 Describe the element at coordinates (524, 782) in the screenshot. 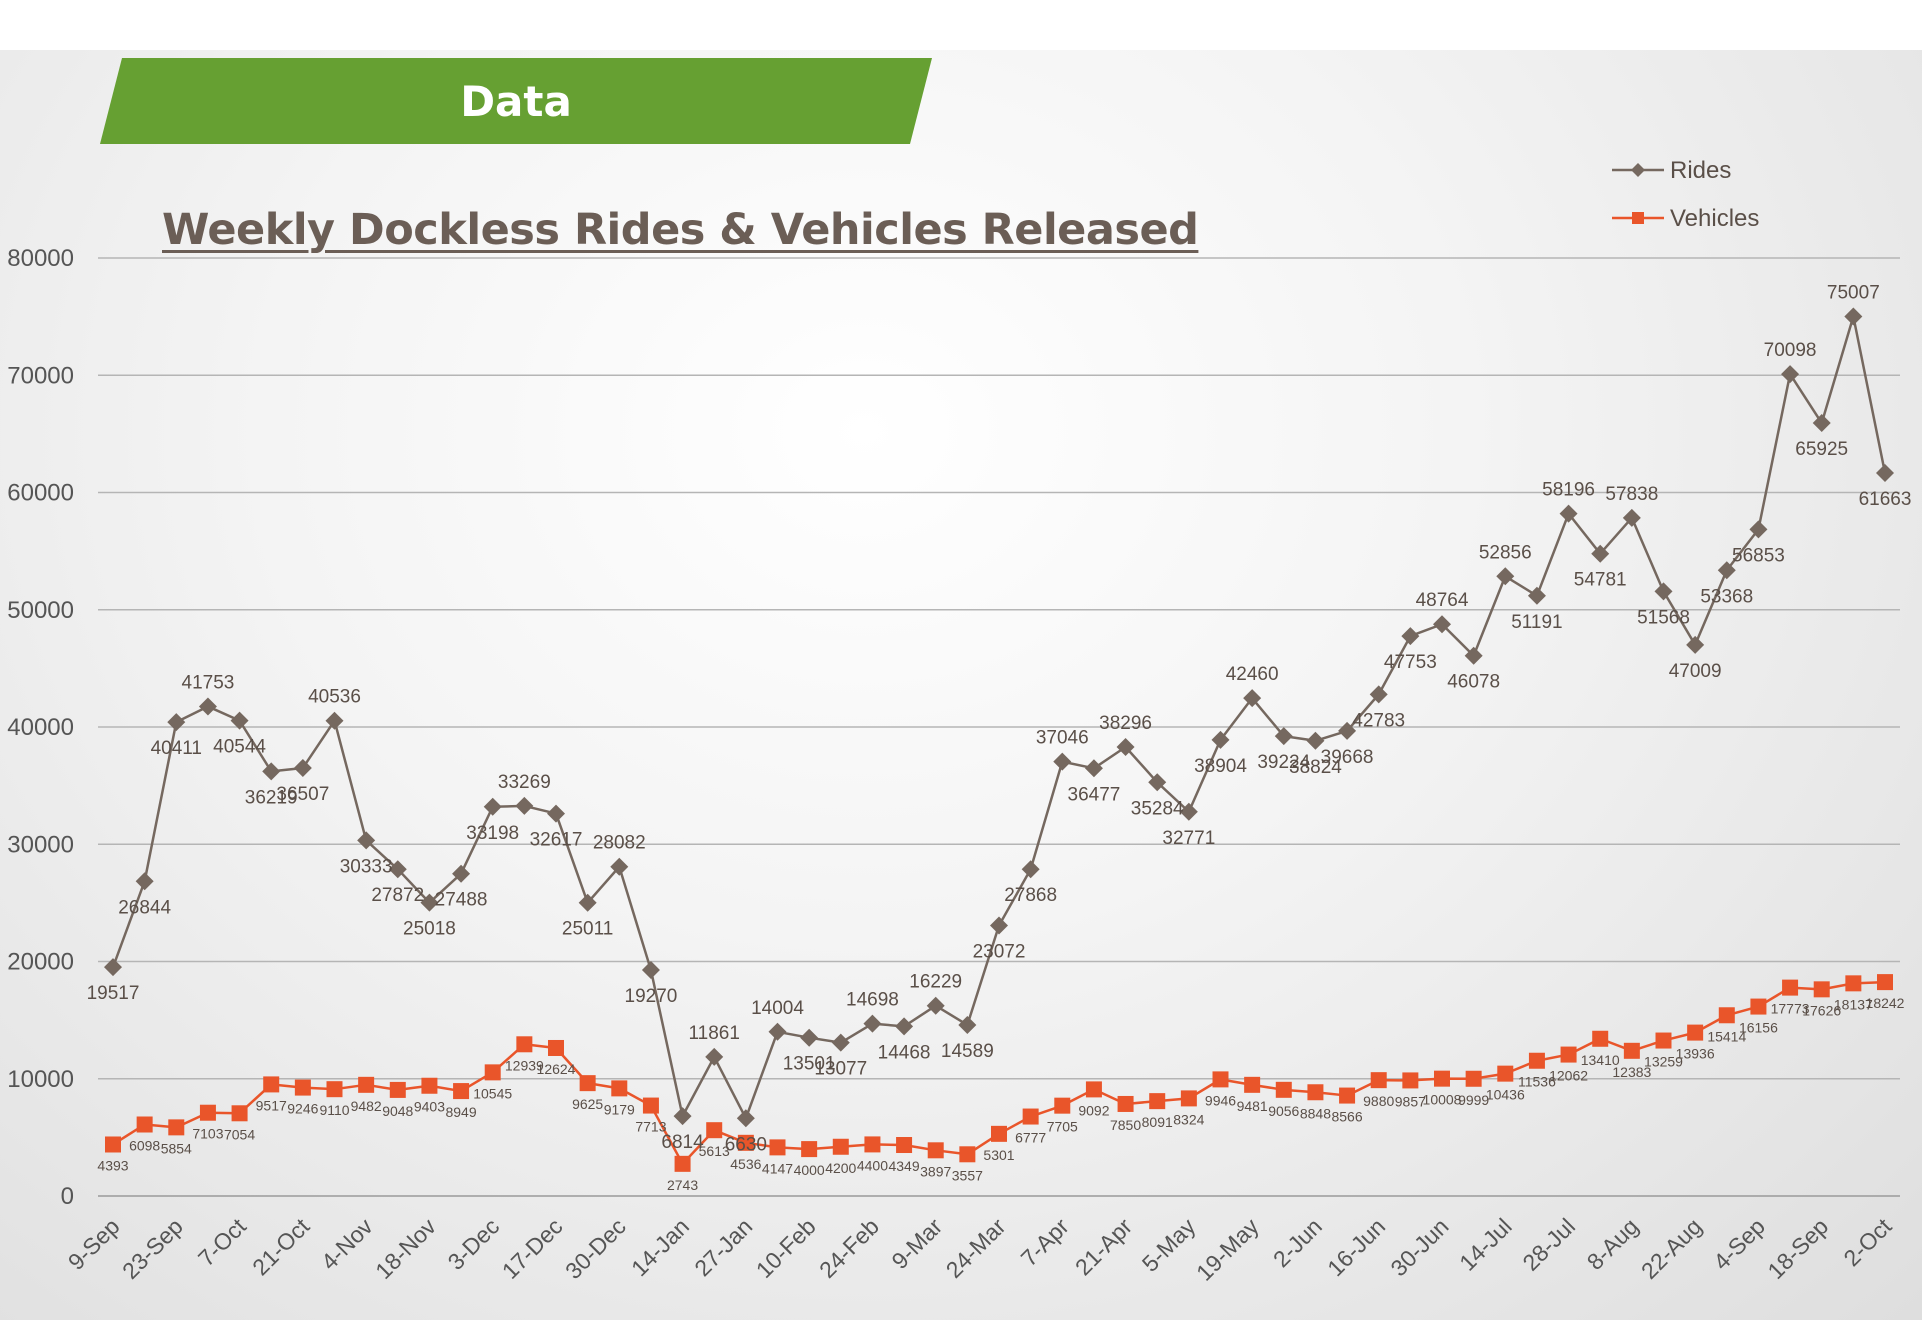

I see `rides-data-label: 33269` at that location.